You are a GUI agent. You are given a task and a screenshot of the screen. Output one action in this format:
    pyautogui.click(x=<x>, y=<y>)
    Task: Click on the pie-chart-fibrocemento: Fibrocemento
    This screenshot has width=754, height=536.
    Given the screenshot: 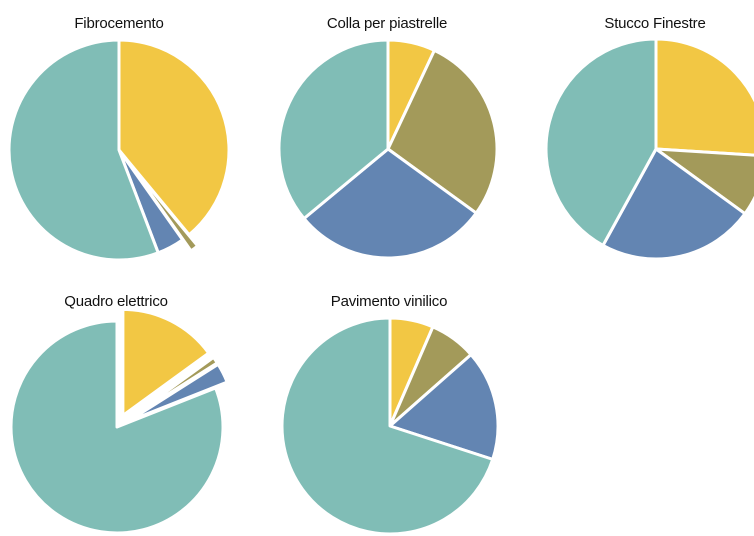 What is the action you would take?
    pyautogui.click(x=119, y=138)
    